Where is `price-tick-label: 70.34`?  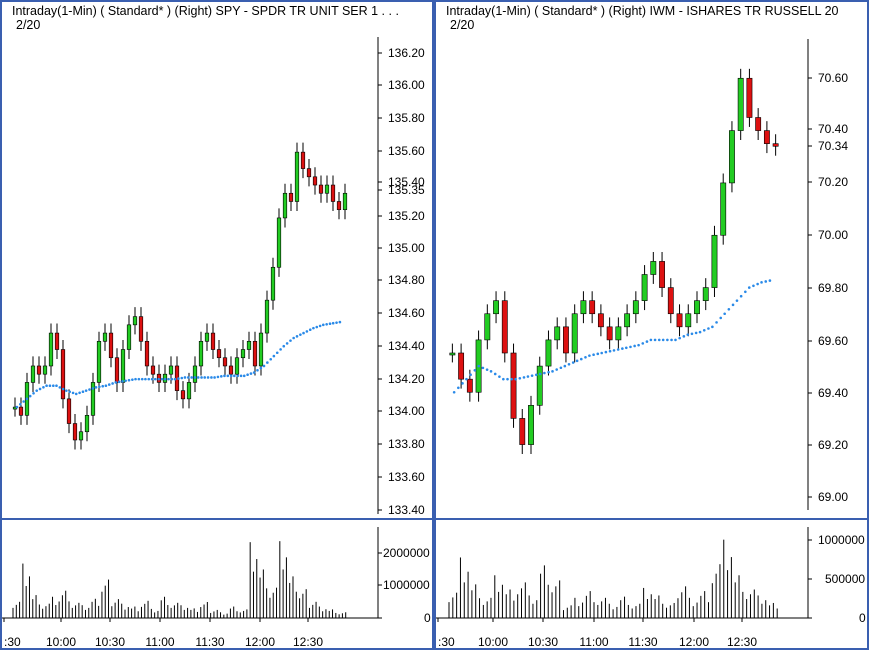 price-tick-label: 70.34 is located at coordinates (833, 146).